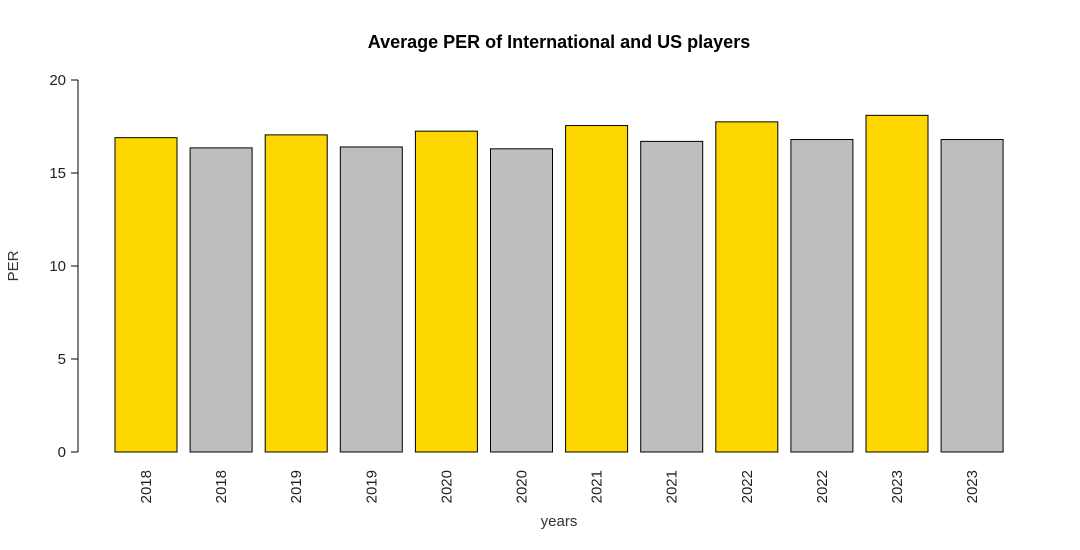  I want to click on bar-2022-a, so click(747, 287).